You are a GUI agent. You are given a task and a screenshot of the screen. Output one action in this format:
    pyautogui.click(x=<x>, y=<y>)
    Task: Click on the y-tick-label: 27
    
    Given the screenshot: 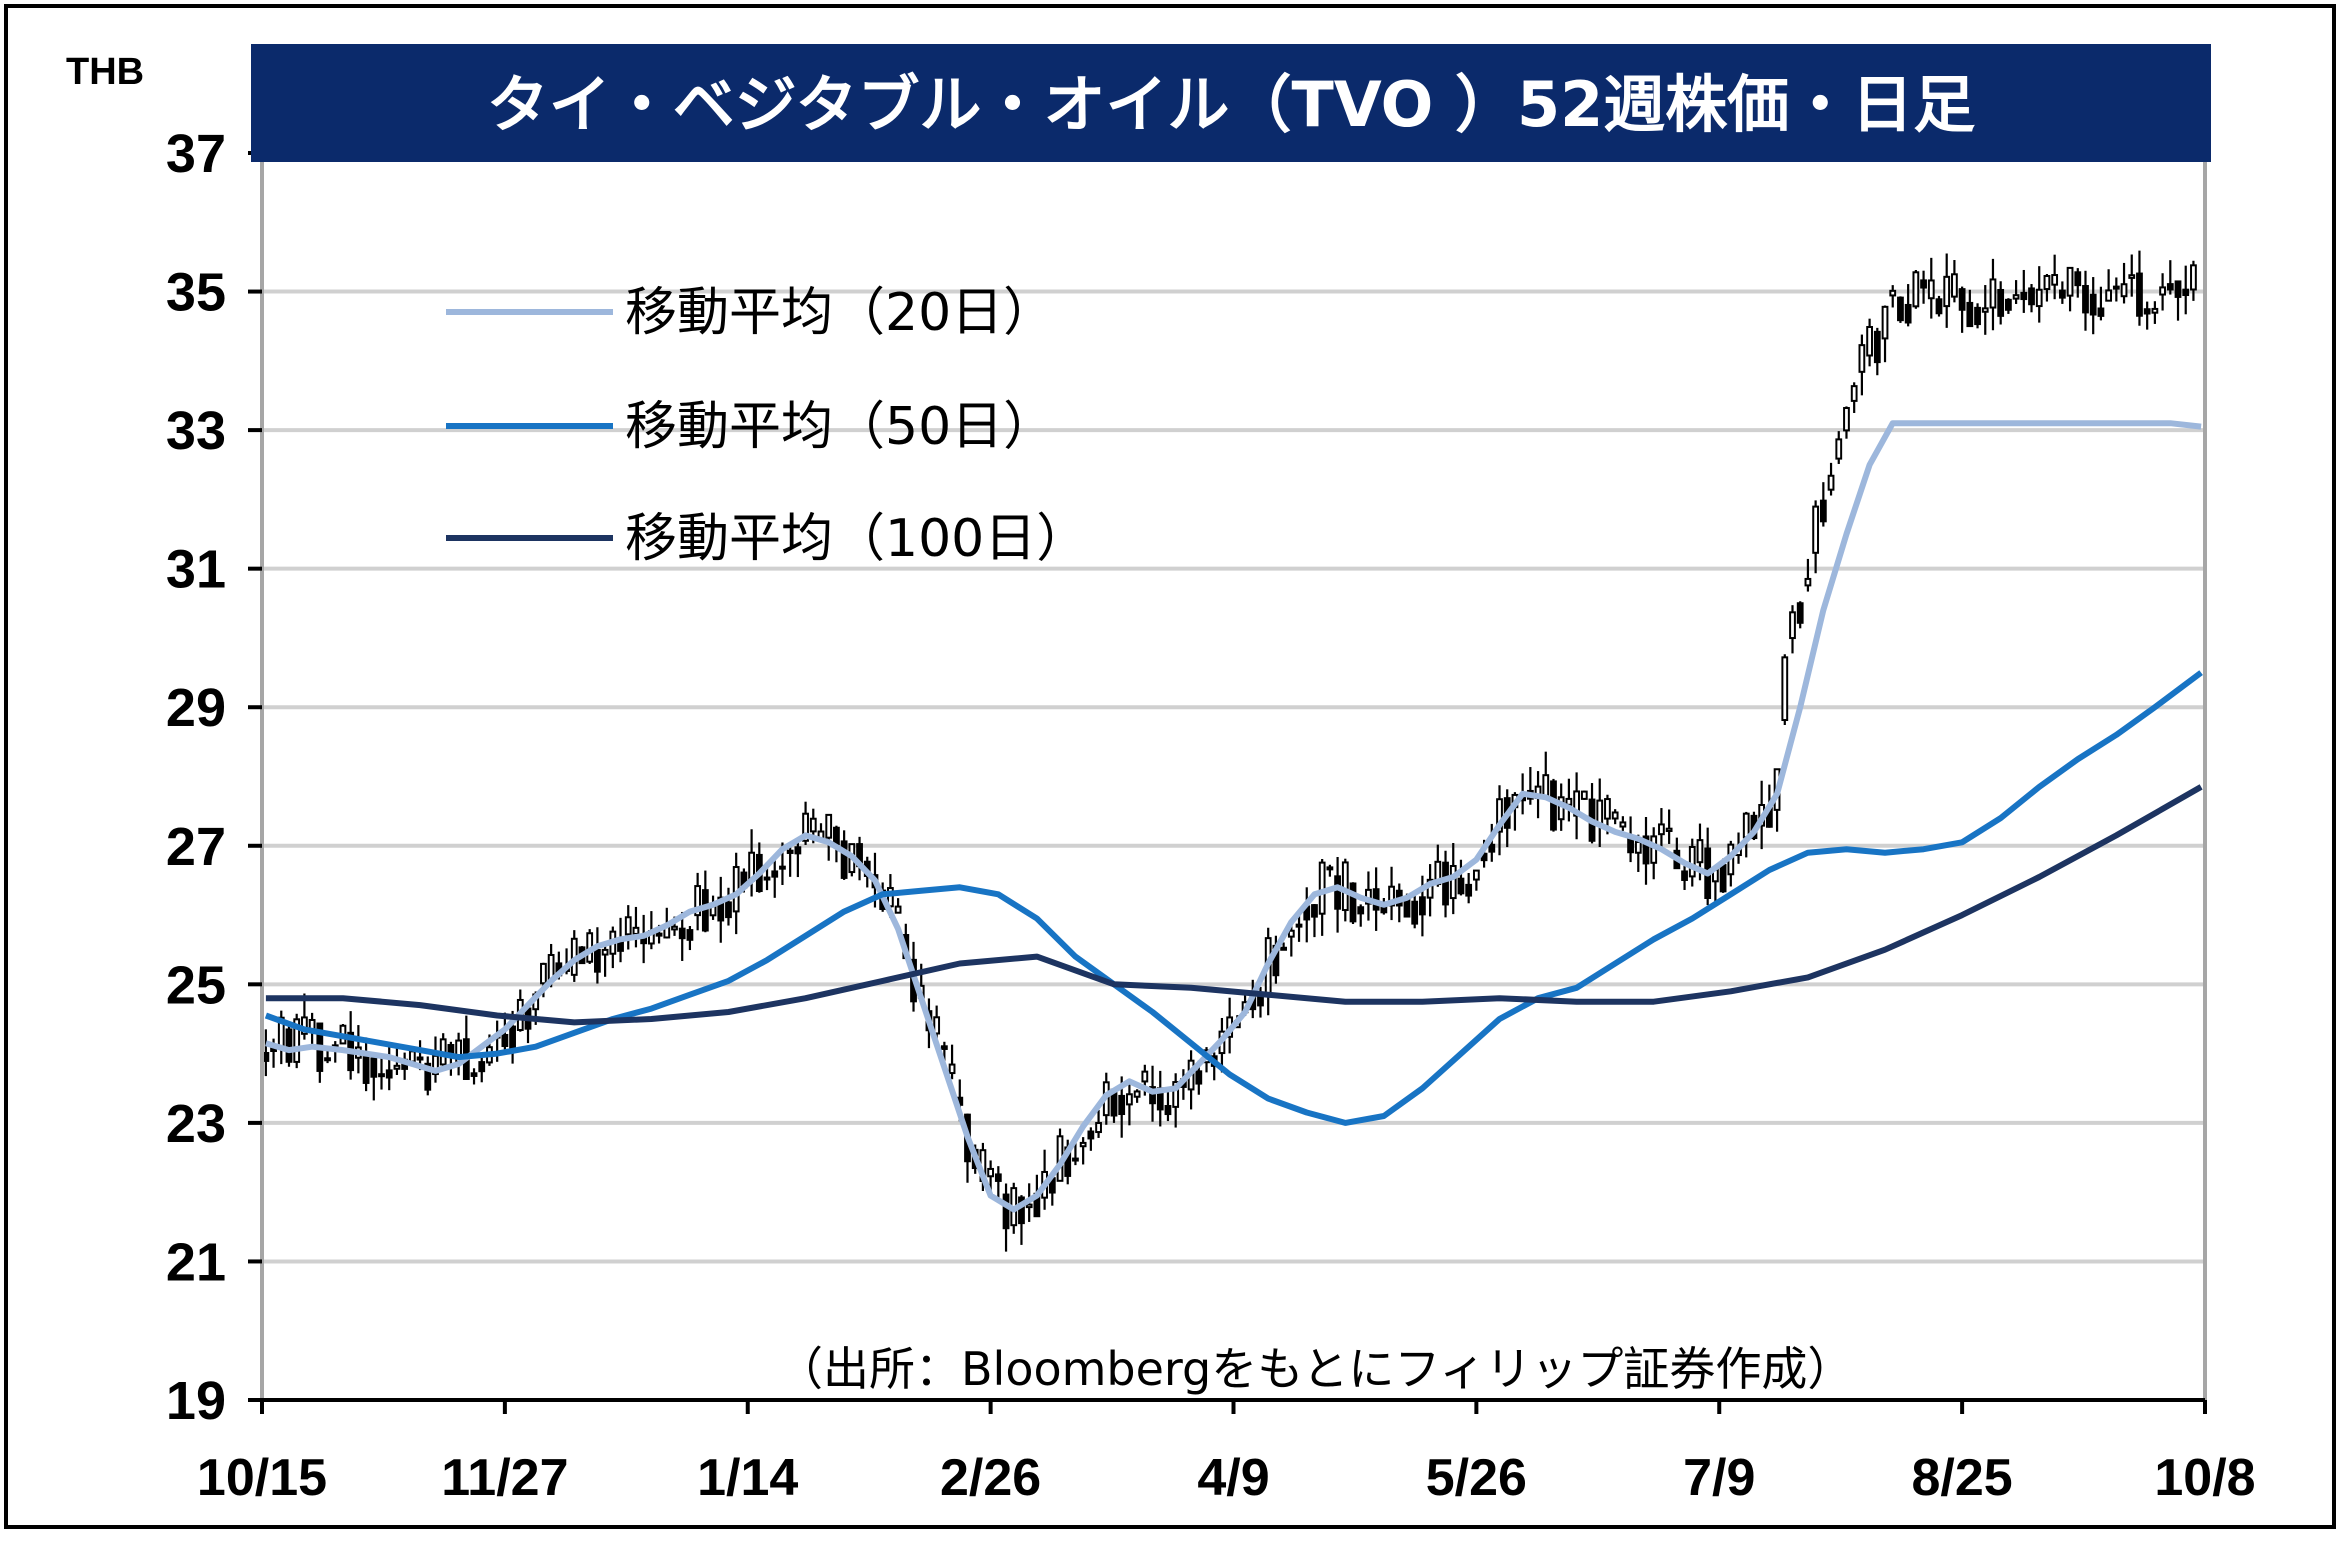 What is the action you would take?
    pyautogui.click(x=196, y=847)
    